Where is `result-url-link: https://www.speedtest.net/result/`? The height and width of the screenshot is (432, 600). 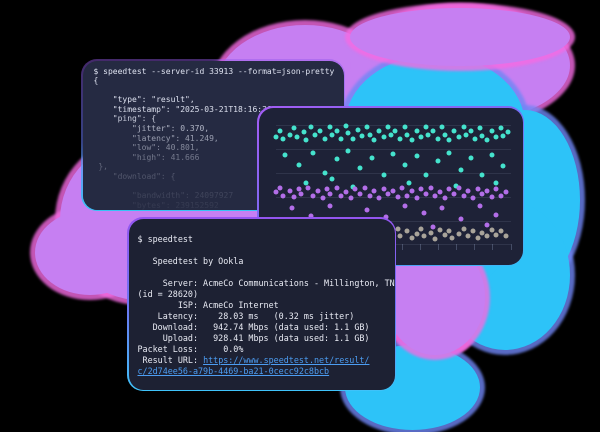
result-url-link: https://www.speedtest.net/result/ is located at coordinates (286, 359).